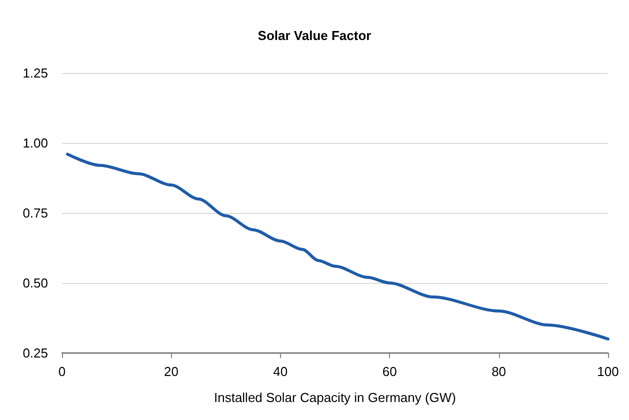 The image size is (629, 420). I want to click on x-tick-label: 40, so click(280, 371).